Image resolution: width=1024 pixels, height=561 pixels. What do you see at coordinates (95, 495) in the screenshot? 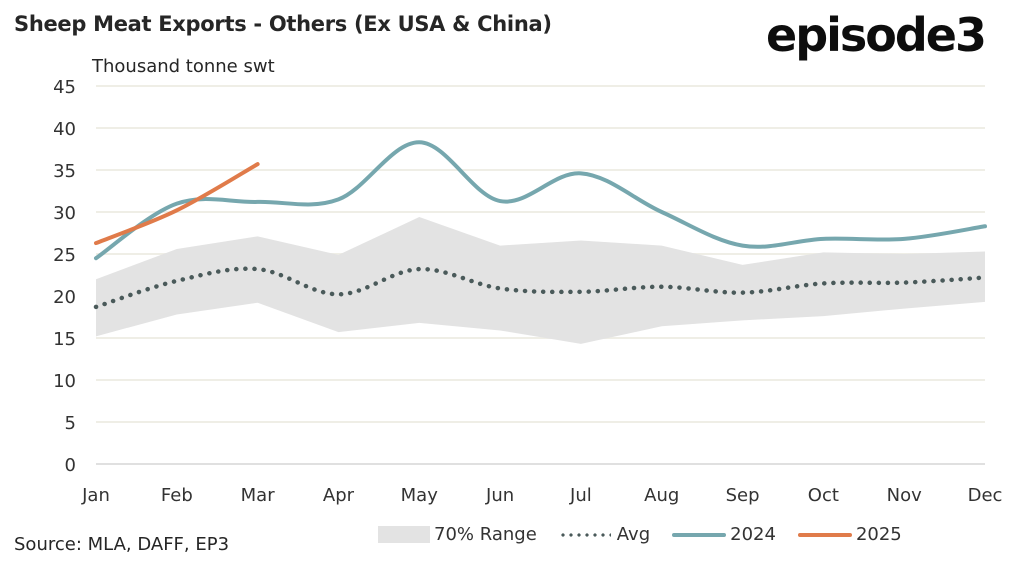
I see `x-tick-label: Jan` at bounding box center [95, 495].